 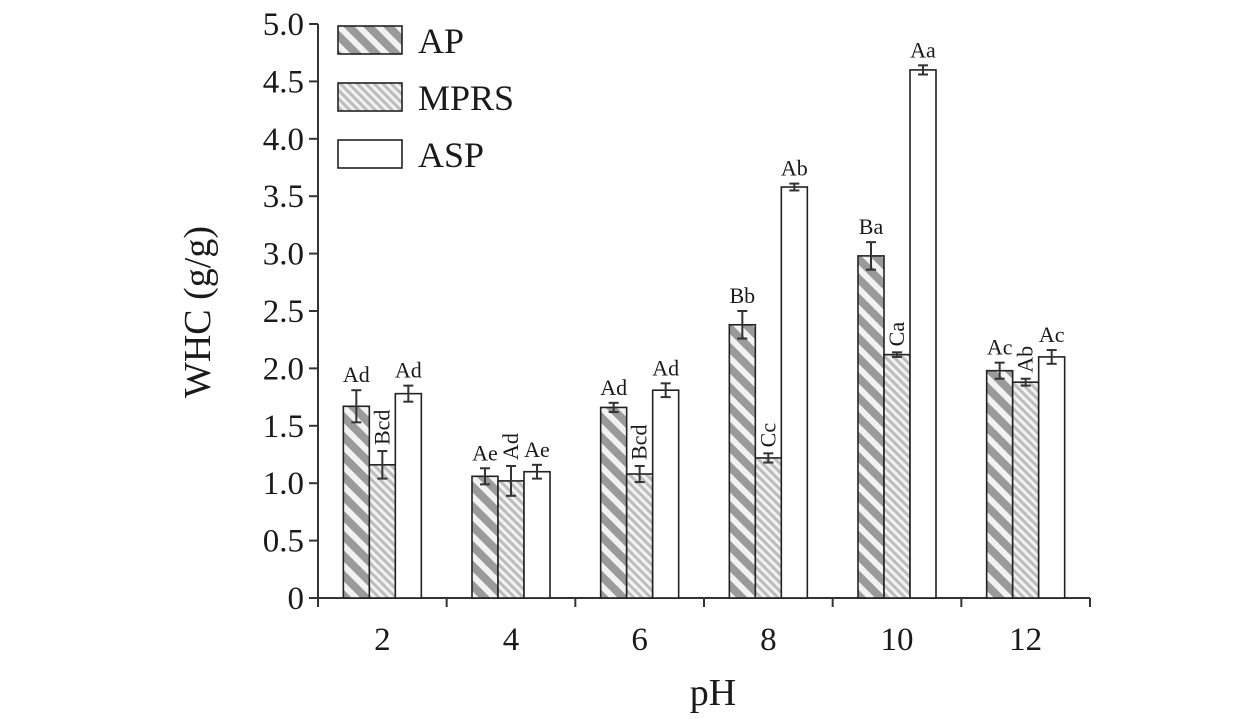 I want to click on bar-asp-ph12, so click(x=1051, y=477).